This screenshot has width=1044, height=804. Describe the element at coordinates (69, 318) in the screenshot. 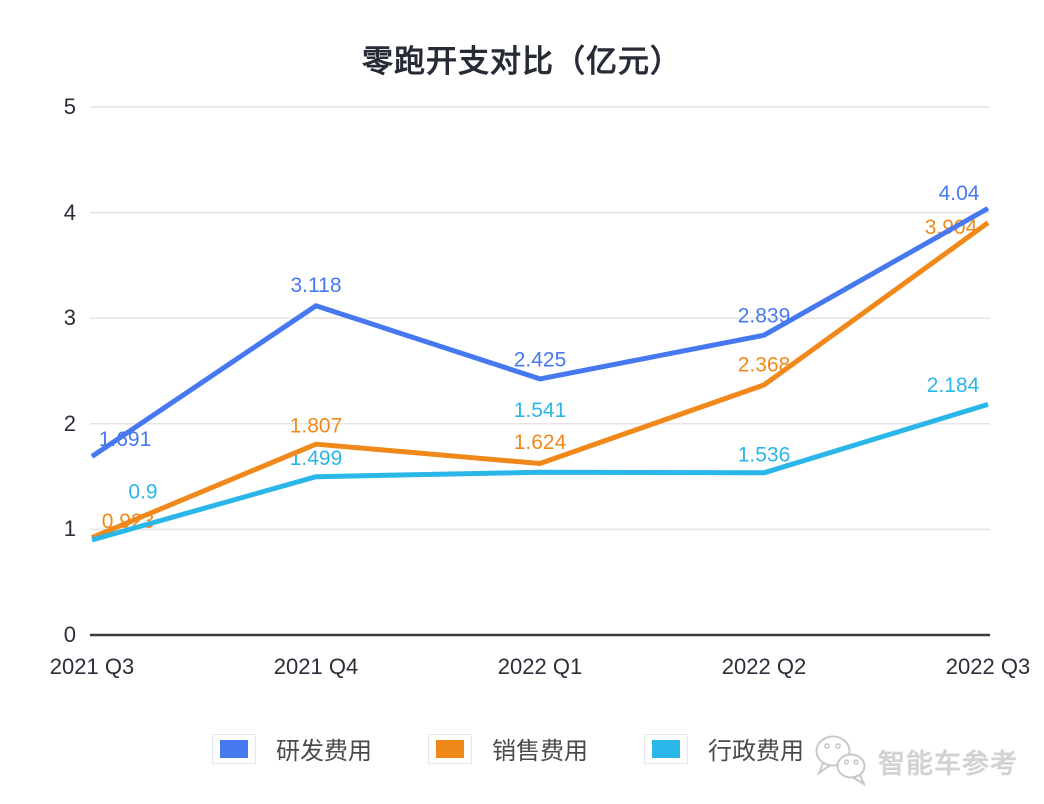

I see `y-tick-label: 3` at that location.